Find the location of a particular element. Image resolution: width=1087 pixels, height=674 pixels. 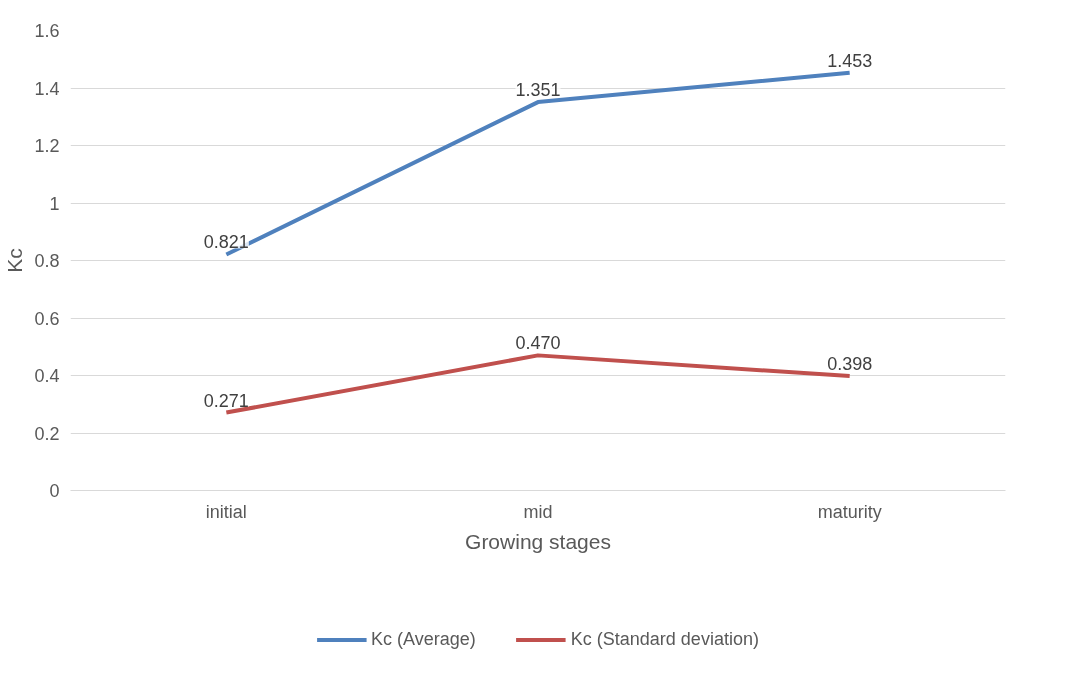

legend-label: Kc (Standard deviation) is located at coordinates (664, 639).